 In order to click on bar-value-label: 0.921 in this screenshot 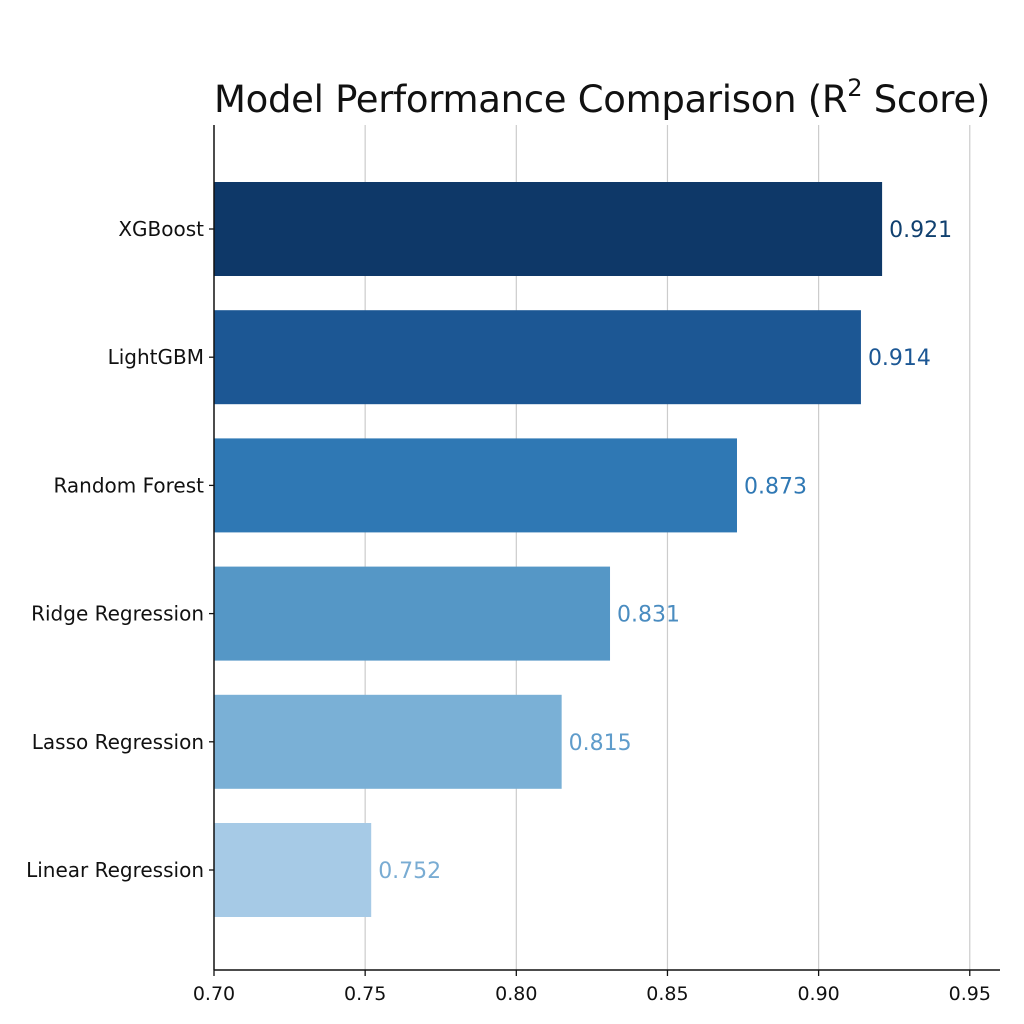, I will do `click(920, 230)`.